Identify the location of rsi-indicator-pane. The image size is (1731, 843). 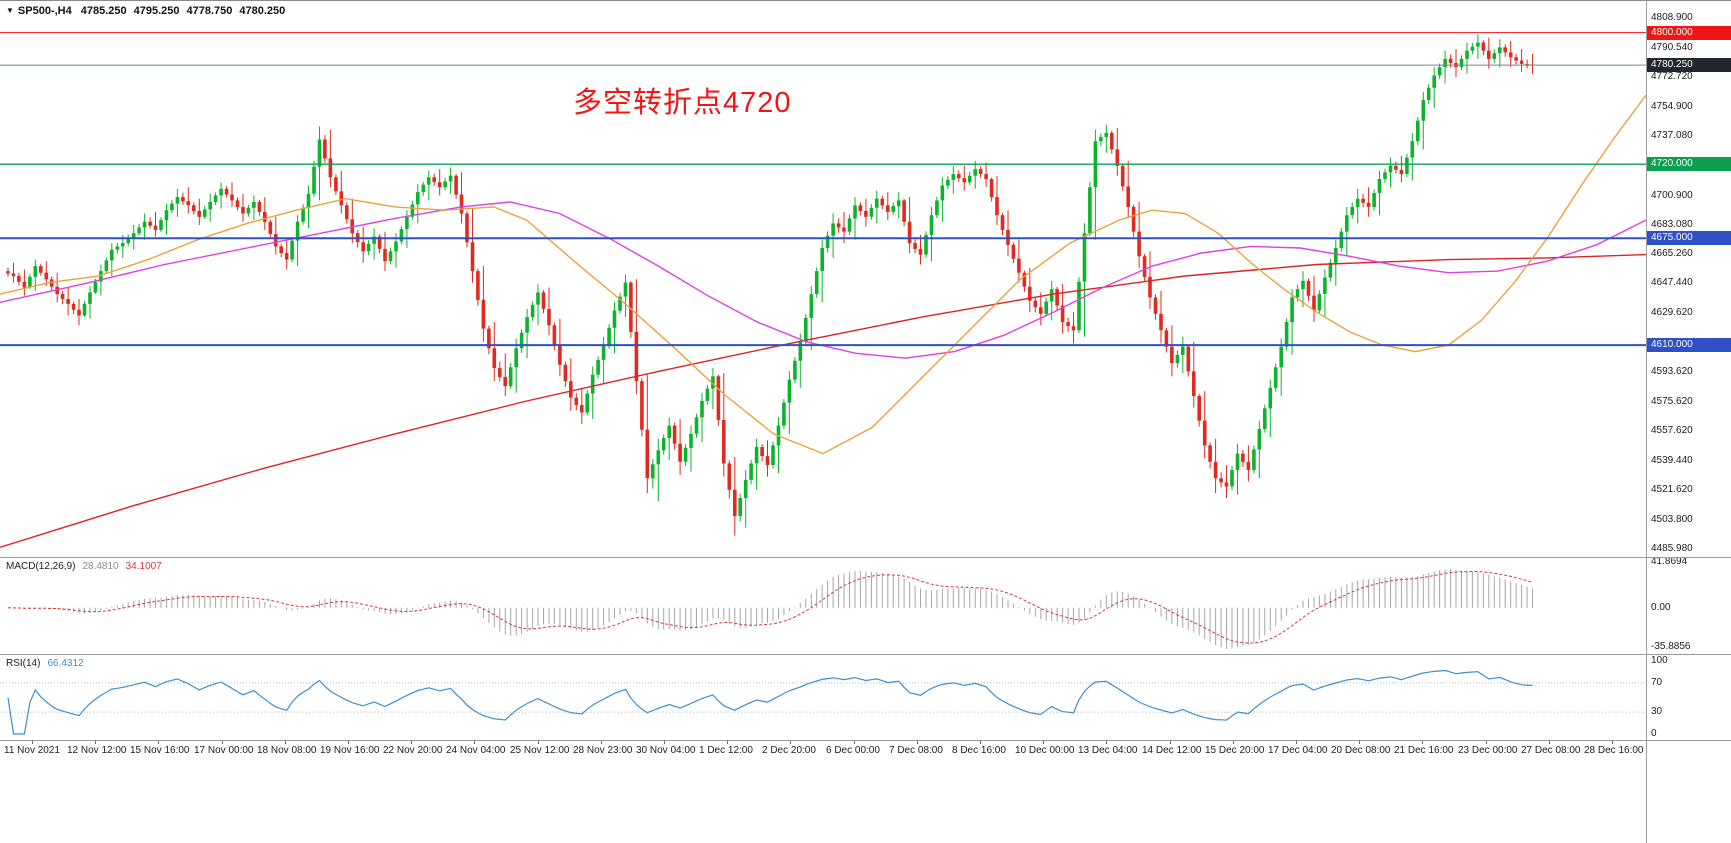
(823, 697).